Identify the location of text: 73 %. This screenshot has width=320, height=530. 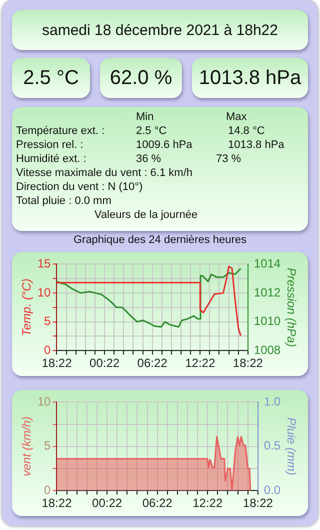
(229, 159).